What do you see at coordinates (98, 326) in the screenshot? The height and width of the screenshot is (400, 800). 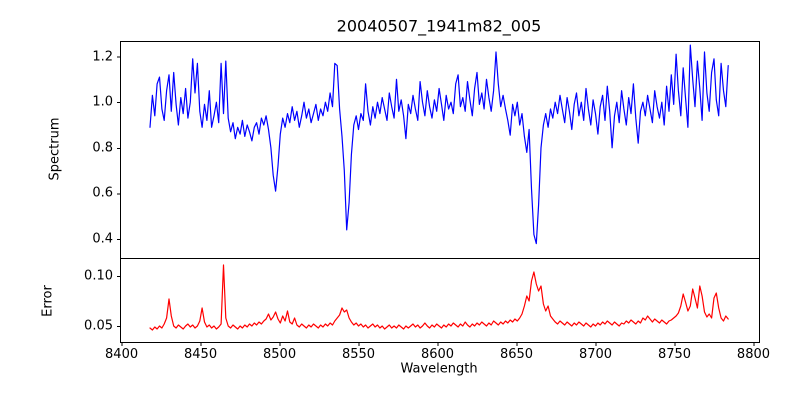 I see `y-tick-label-error: 0.05` at bounding box center [98, 326].